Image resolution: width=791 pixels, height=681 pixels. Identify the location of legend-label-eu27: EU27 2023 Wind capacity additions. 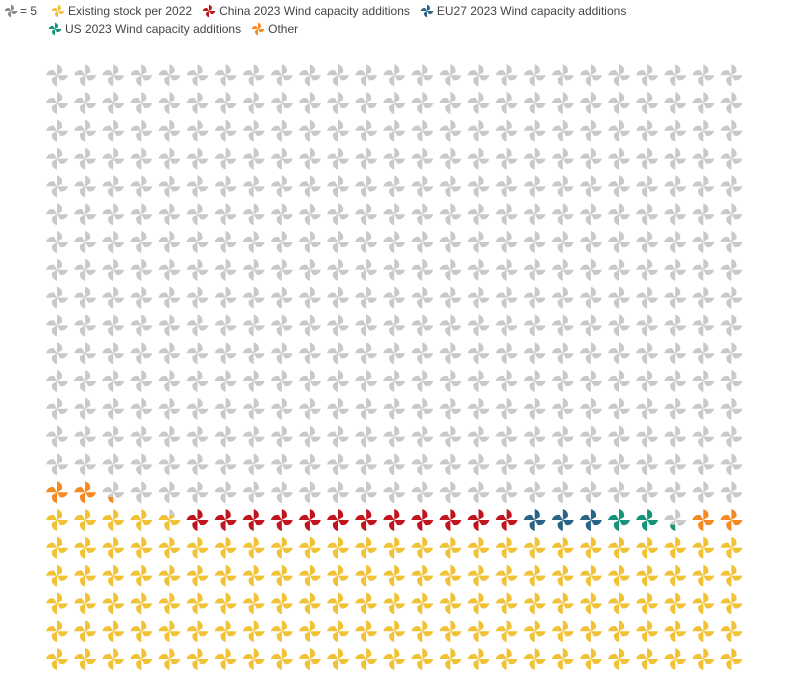
(531, 11).